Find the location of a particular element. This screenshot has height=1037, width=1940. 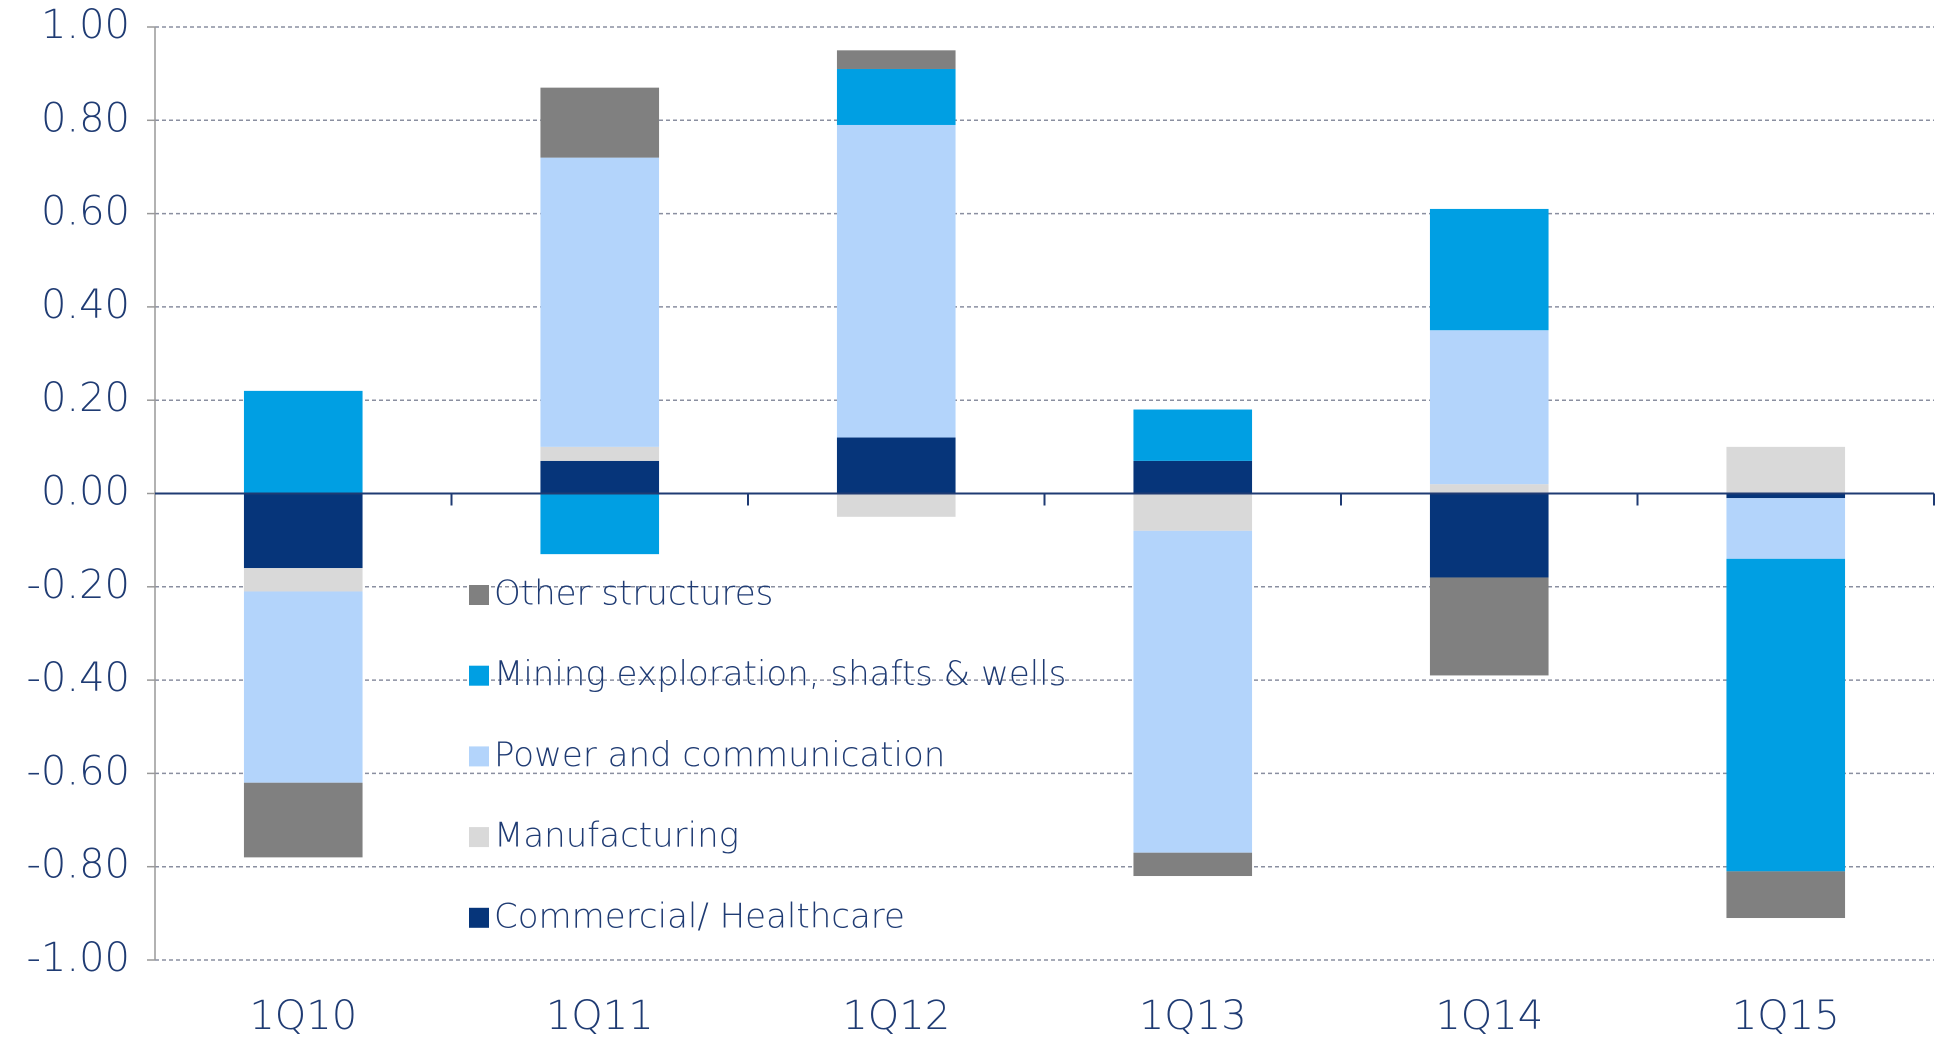

y-tick-label: 0.00 is located at coordinates (85, 492).